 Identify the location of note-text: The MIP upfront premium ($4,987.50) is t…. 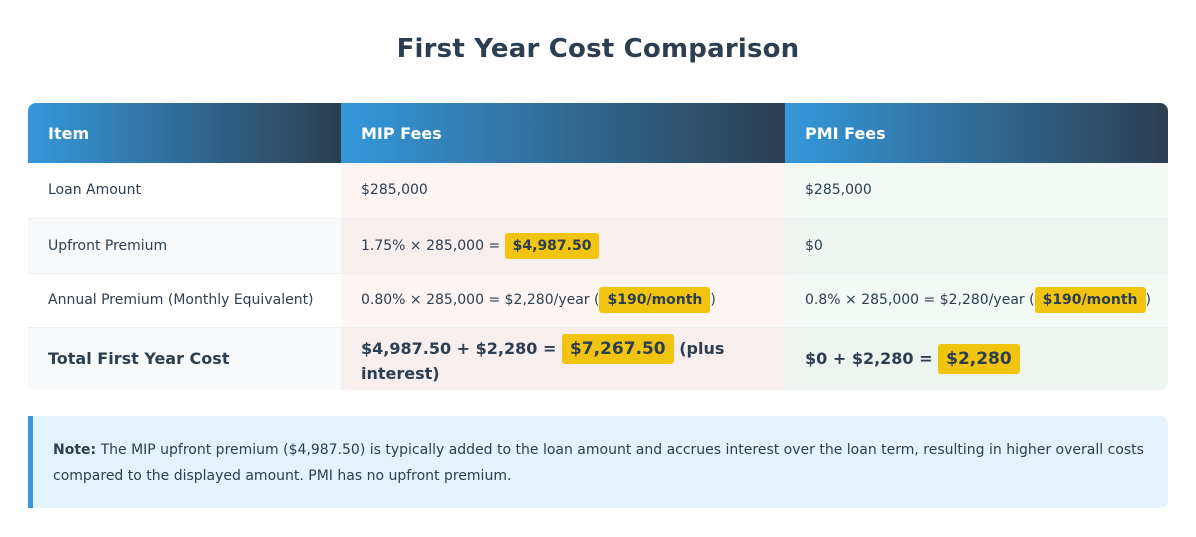
(598, 463).